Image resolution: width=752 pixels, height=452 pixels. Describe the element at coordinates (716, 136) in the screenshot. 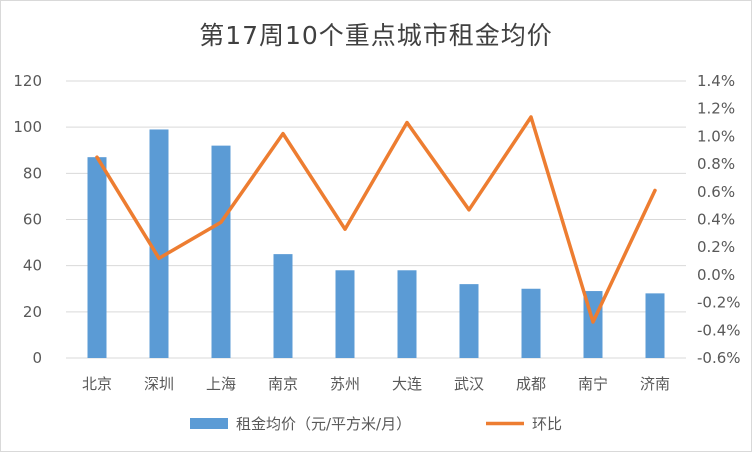

I see `y2-tick-label: 1.0%` at that location.